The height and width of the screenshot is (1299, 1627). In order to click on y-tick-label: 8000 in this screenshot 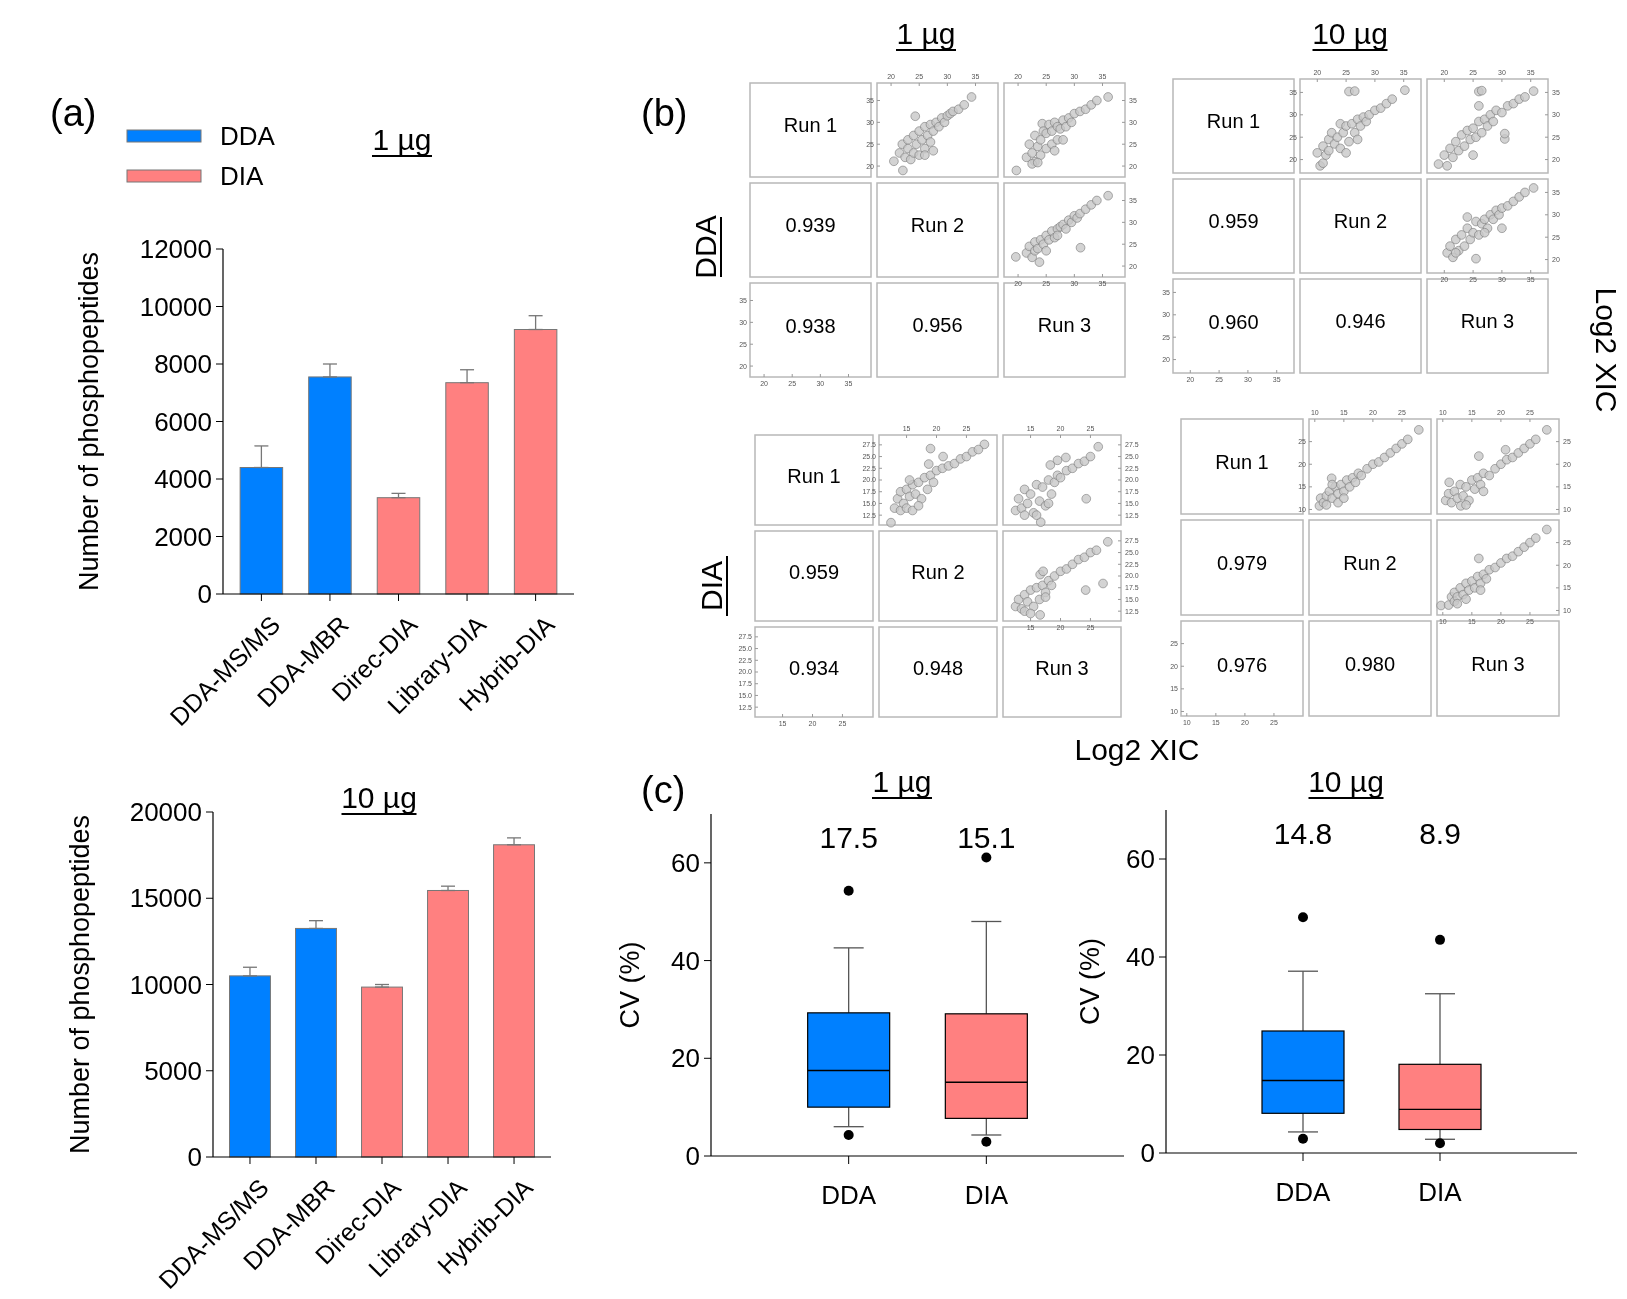, I will do `click(183, 364)`.